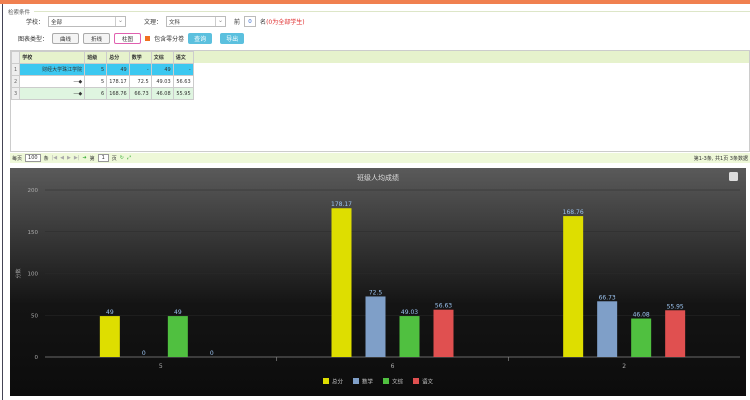 Image resolution: width=750 pixels, height=400 pixels. Describe the element at coordinates (443, 306) in the screenshot. I see `data-label: 56.63` at that location.